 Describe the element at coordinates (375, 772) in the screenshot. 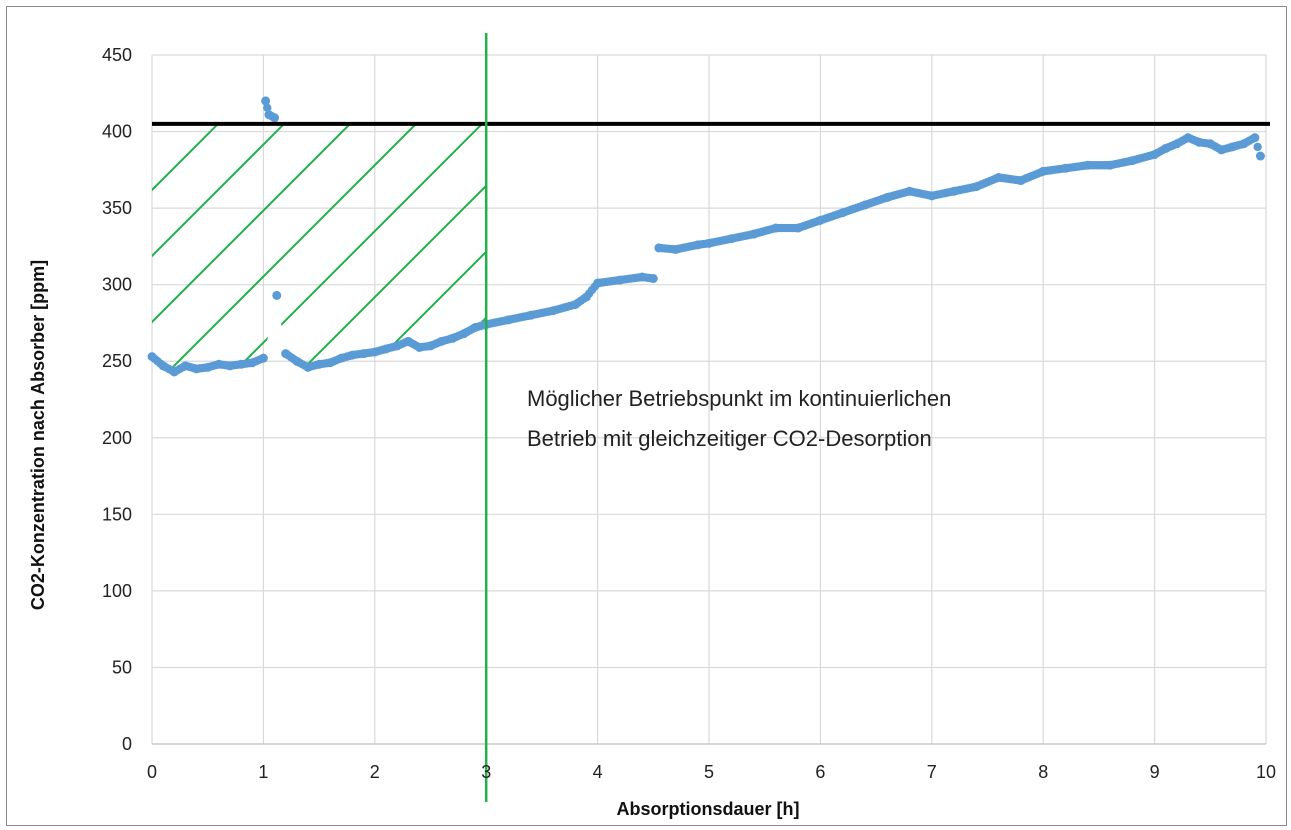

I see `x-tick-label: 2` at that location.